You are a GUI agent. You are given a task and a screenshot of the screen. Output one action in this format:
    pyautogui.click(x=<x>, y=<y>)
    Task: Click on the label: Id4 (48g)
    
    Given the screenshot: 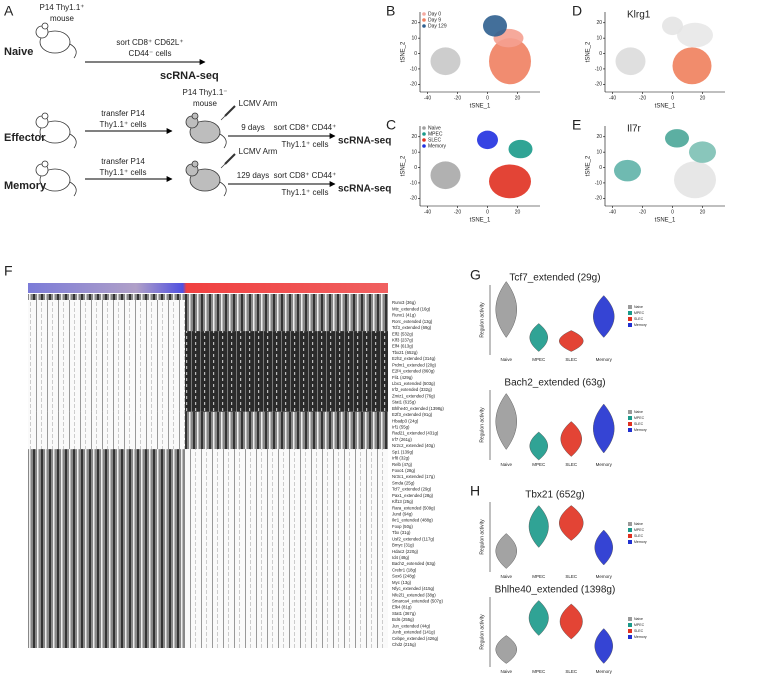 What is the action you would take?
    pyautogui.click(x=401, y=557)
    